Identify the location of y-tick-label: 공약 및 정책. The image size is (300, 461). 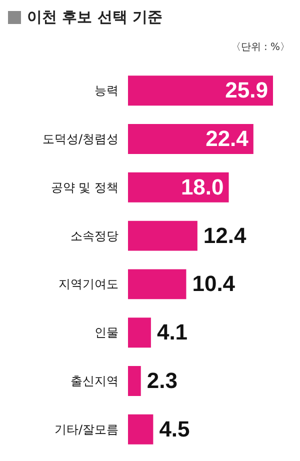
(84, 187).